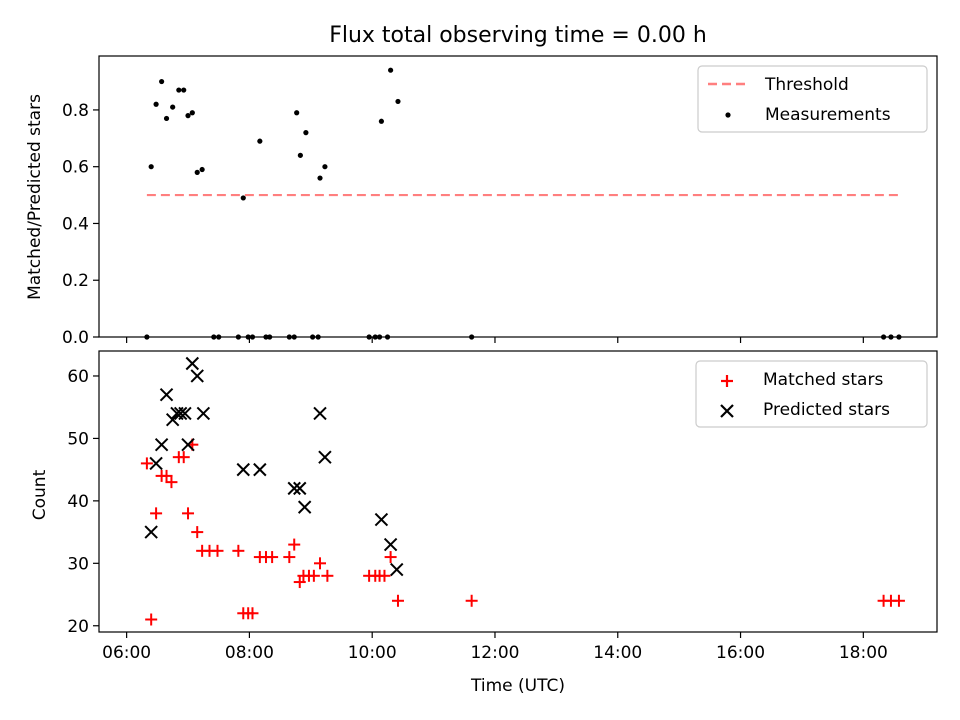  I want to click on legend-bottom: Matched stars Predicted stars, so click(811, 394).